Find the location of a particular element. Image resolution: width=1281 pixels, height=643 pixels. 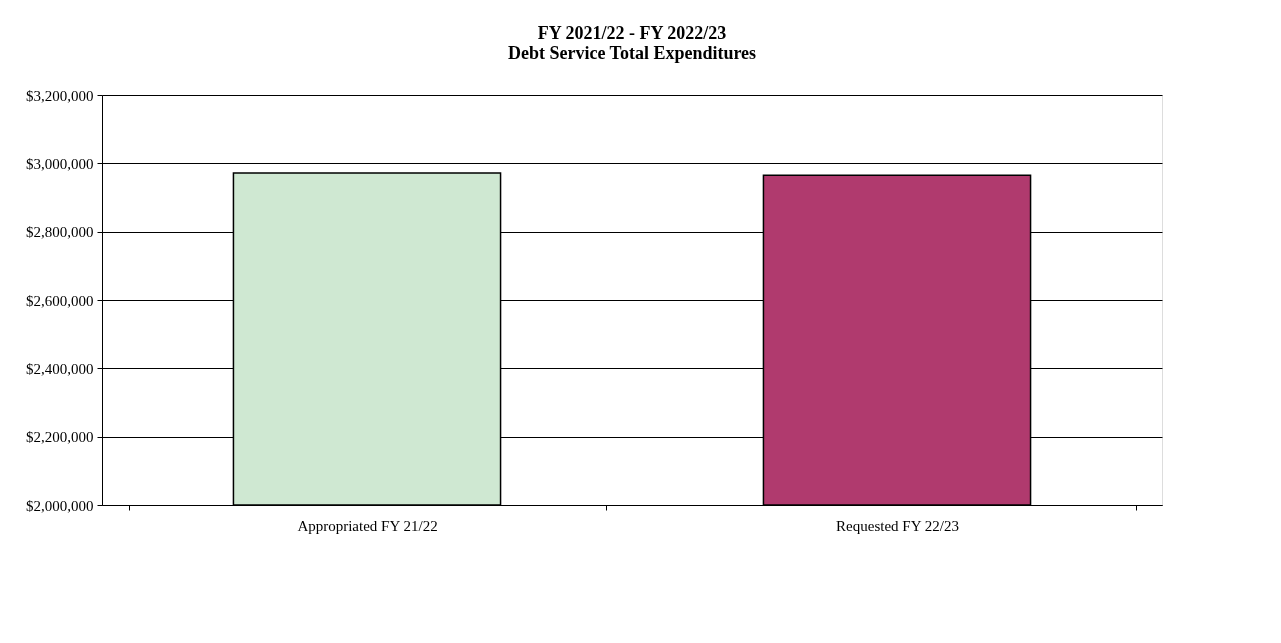

y-tick-label: $2,000,000 is located at coordinates (60, 505).